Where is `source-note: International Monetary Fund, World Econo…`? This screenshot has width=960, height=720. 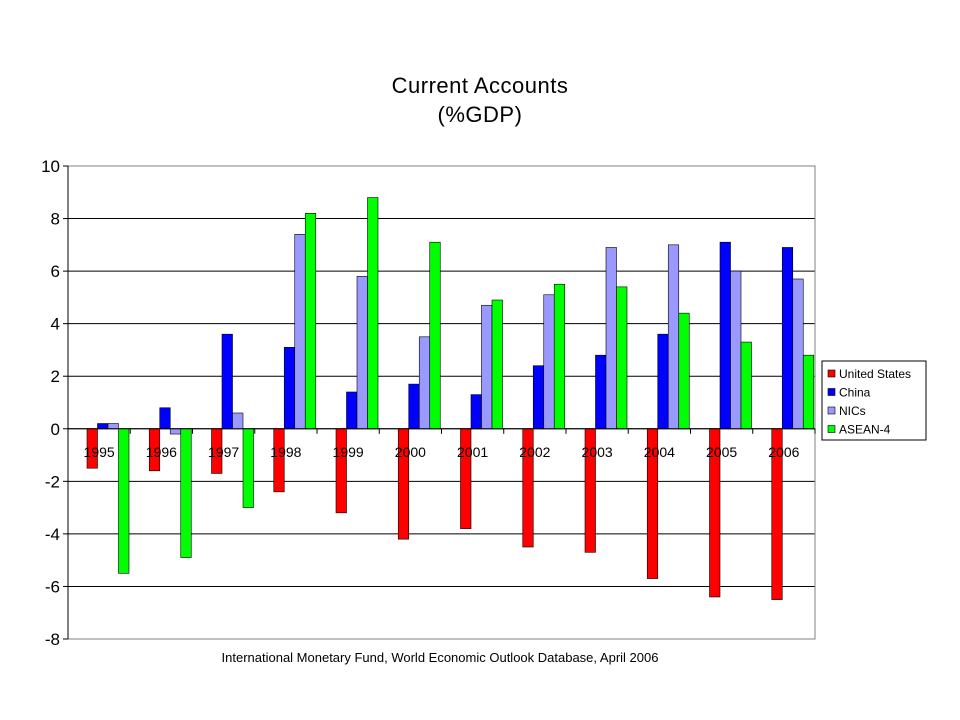 source-note: International Monetary Fund, World Econo… is located at coordinates (440, 657).